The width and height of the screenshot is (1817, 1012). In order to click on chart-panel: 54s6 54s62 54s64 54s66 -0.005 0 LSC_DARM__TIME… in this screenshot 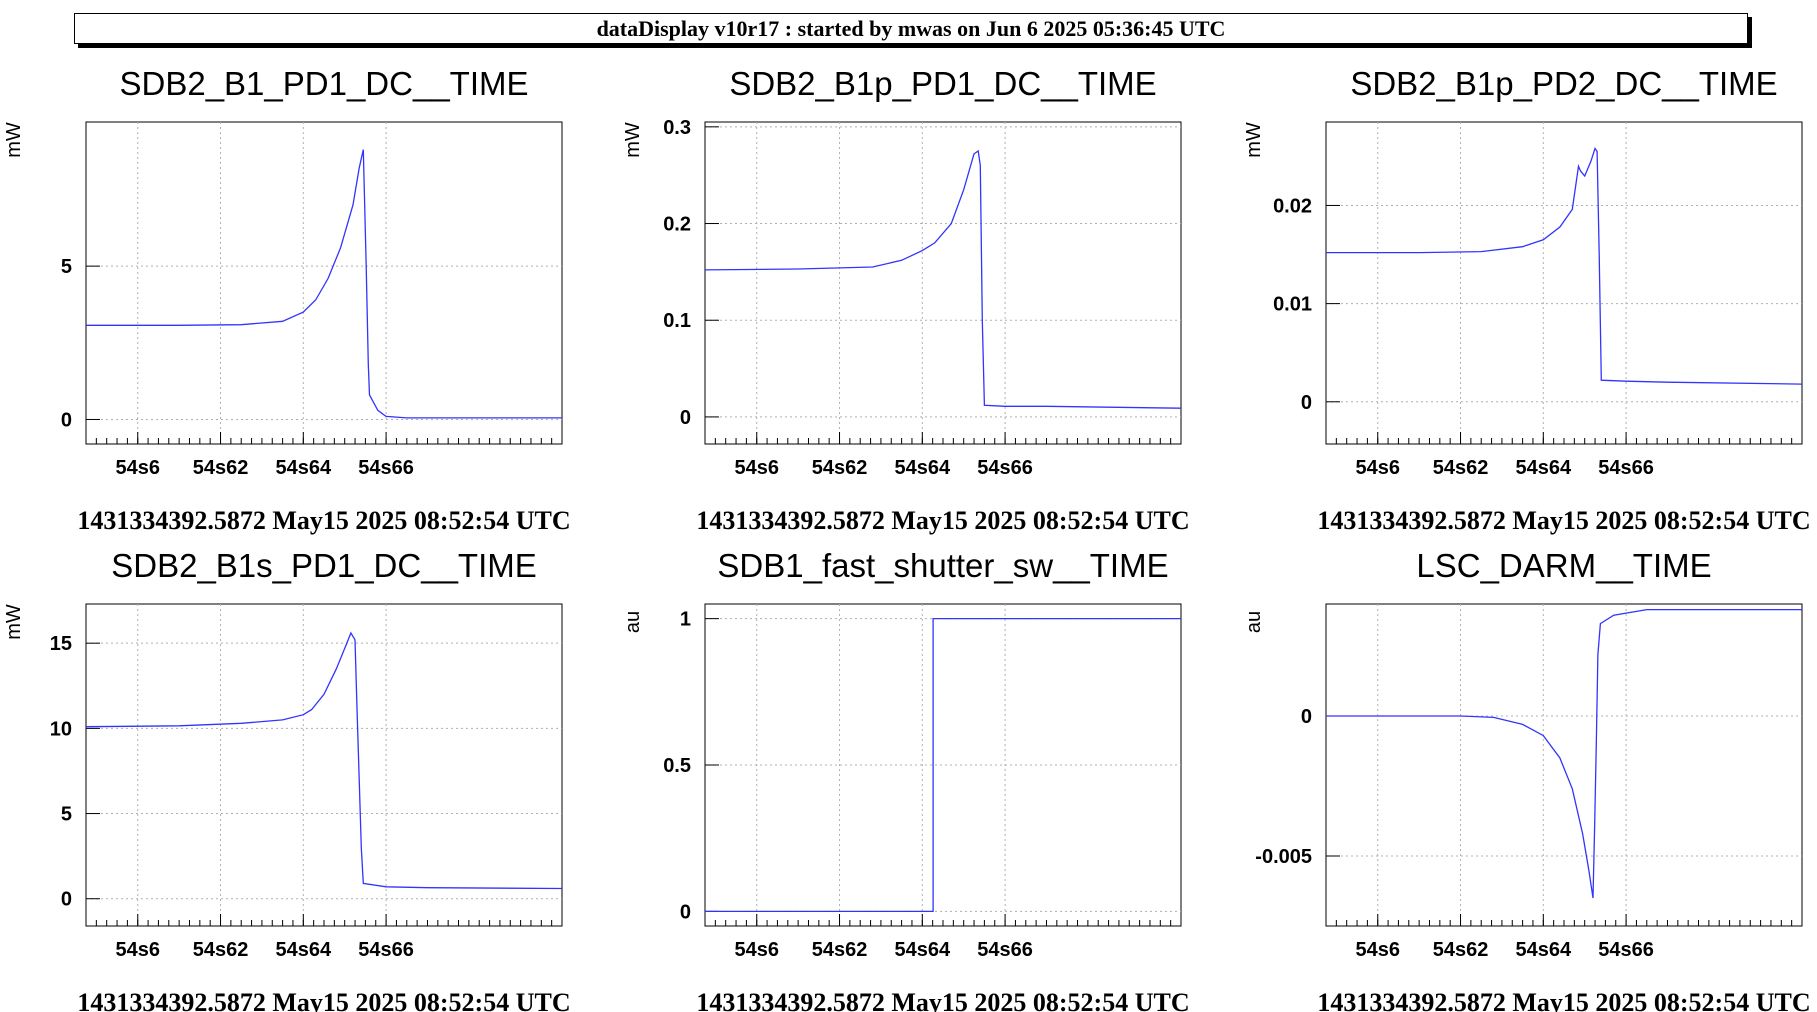, I will do `click(1527, 779)`.